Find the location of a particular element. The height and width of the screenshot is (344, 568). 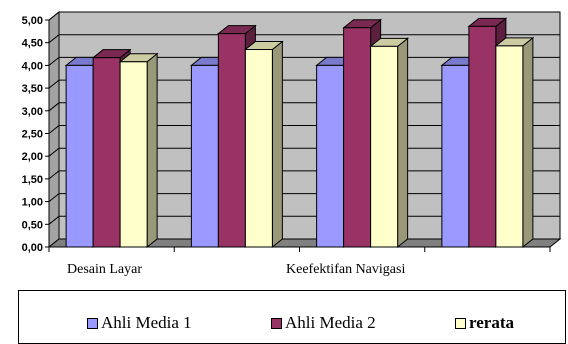

x-category-labels: Desain Layar Keefektifan Navigasi is located at coordinates (236, 269).